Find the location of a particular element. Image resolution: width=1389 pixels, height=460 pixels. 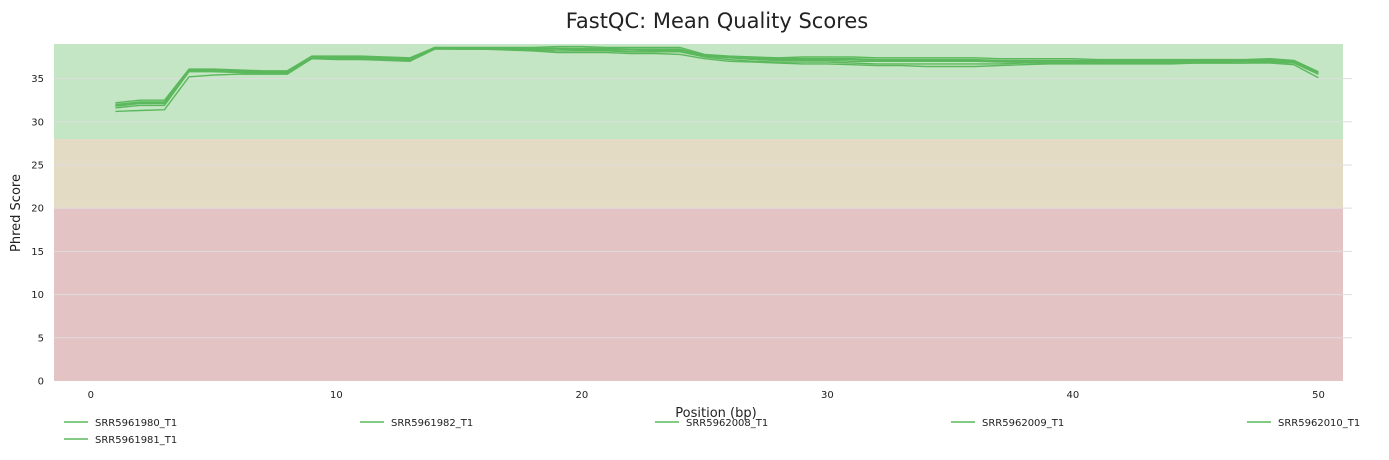

y-tick-35: 35 is located at coordinates (37, 79).